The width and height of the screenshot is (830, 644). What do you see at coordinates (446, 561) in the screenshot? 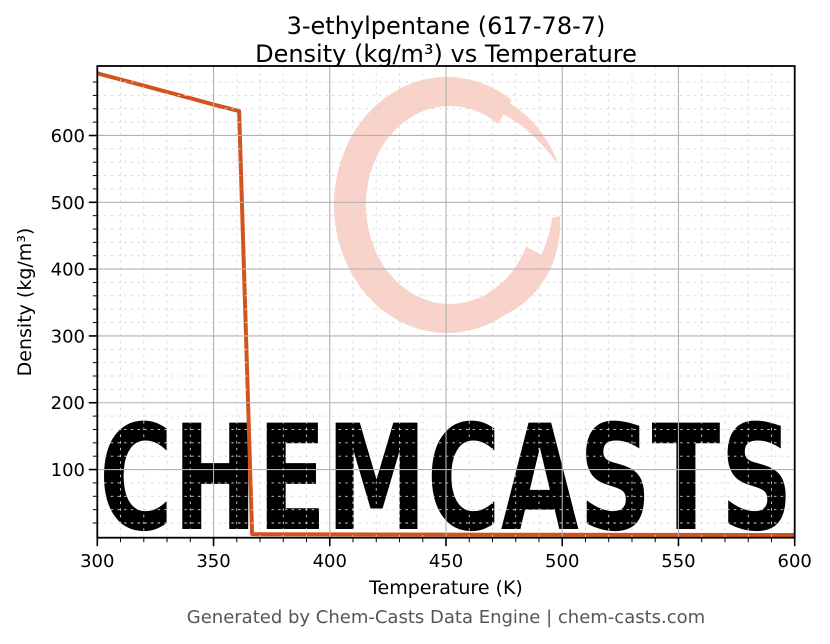
I see `x-tick-label: 450` at bounding box center [446, 561].